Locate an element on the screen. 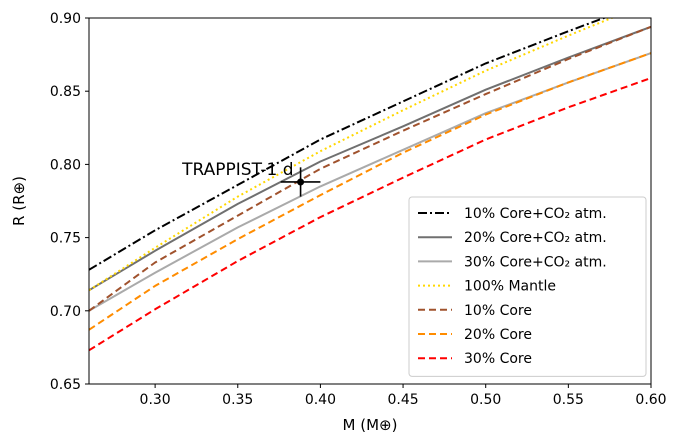  legend-label-30-core: 30% Core is located at coordinates (498, 359).